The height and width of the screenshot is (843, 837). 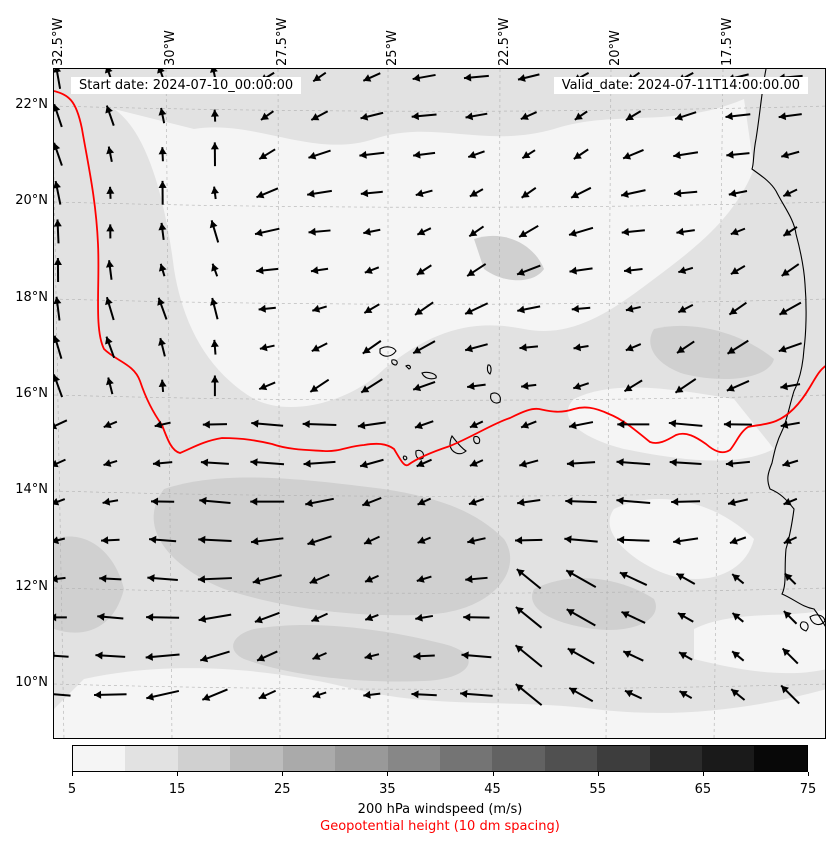 What do you see at coordinates (282, 41) in the screenshot?
I see `lon-label-27-5w: 27.5°W` at bounding box center [282, 41].